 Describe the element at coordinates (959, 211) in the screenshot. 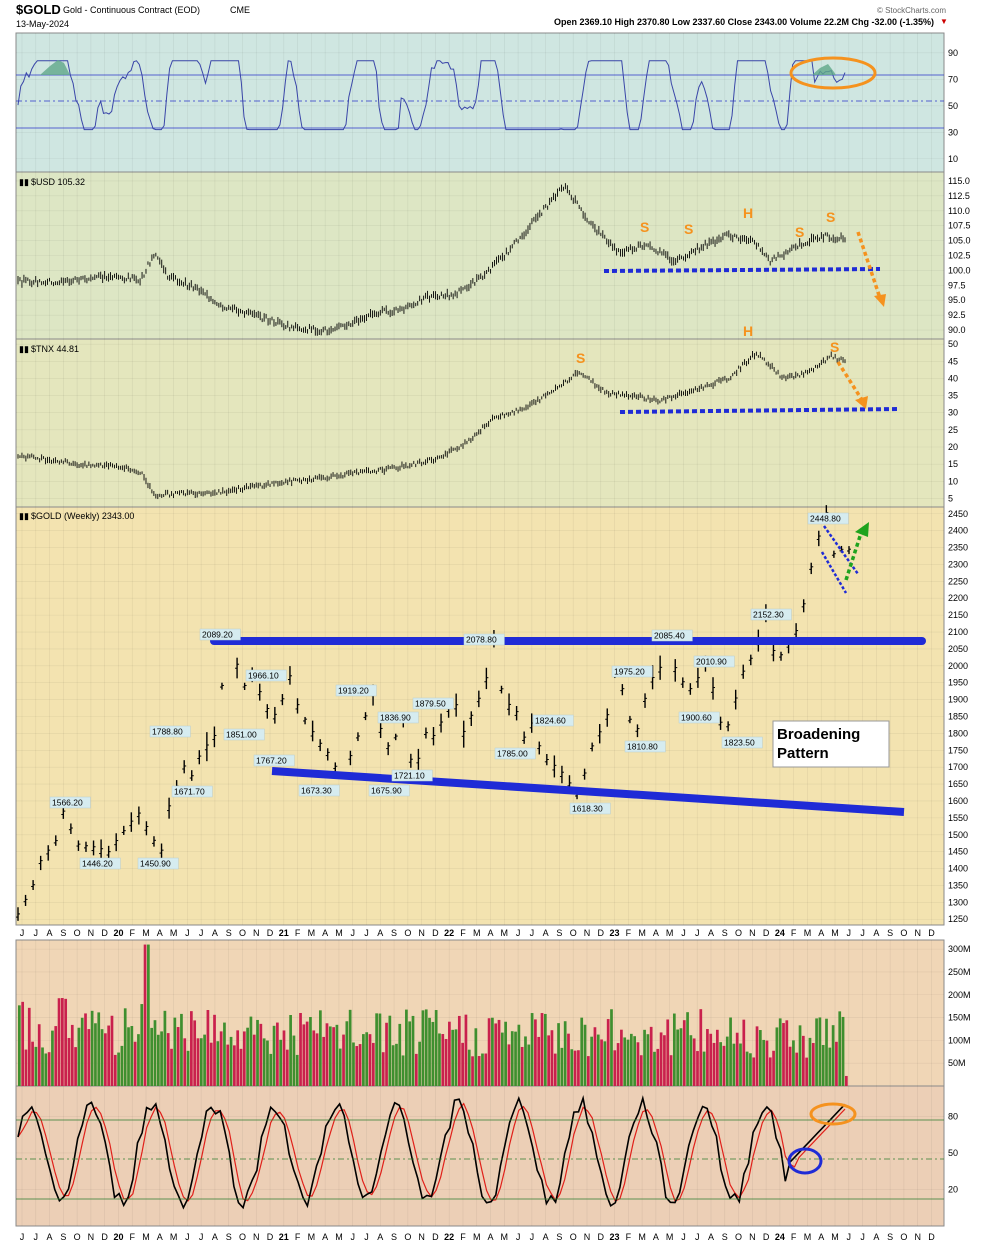

I see `y-tick-label: 110.0` at that location.